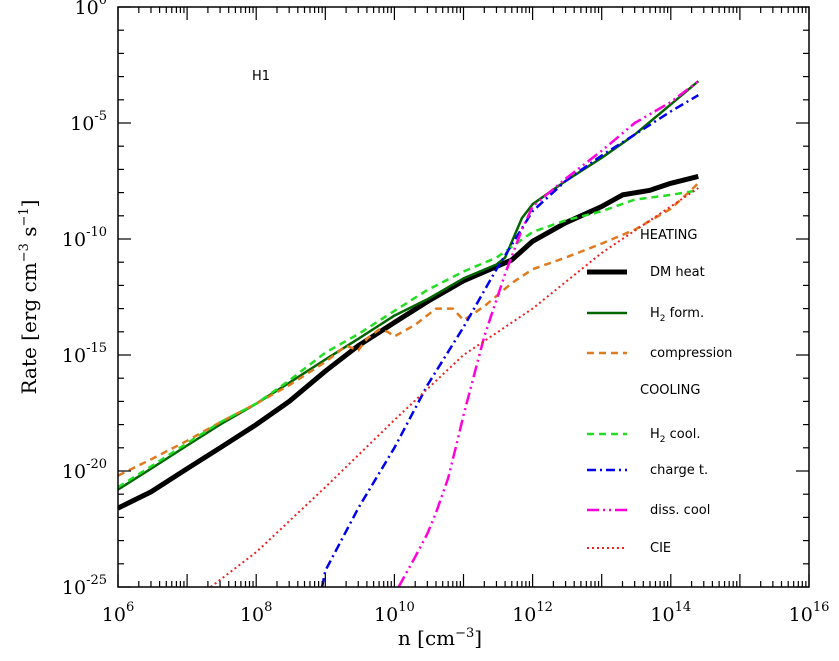  Describe the element at coordinates (675, 436) in the screenshot. I see `legend-label: H2 cool.` at that location.